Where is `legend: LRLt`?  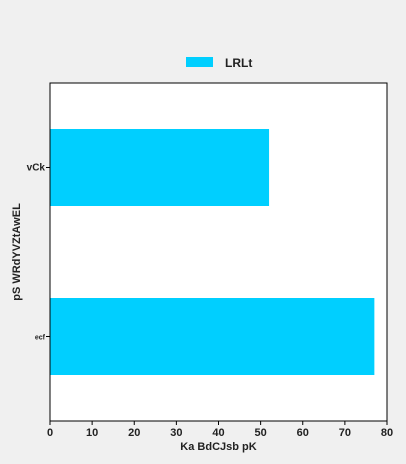
legend: LRLt is located at coordinates (219, 63).